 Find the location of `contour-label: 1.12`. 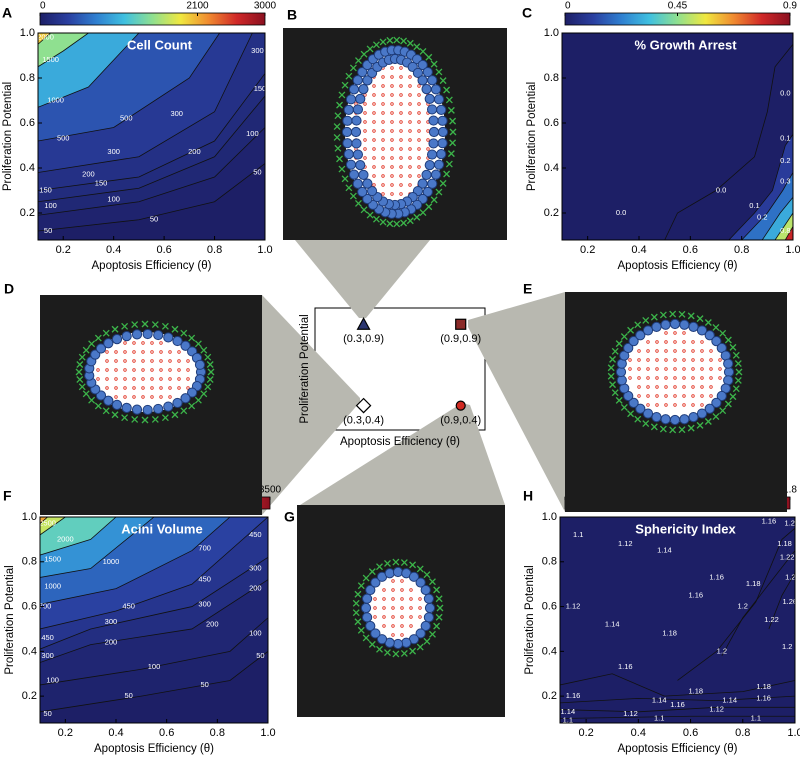

contour-label: 1.12 is located at coordinates (716, 709).